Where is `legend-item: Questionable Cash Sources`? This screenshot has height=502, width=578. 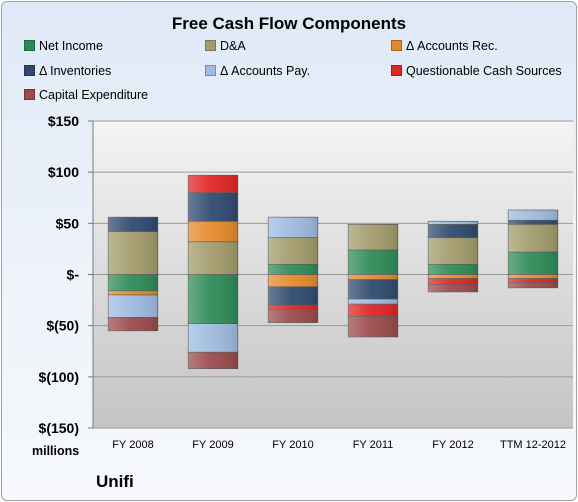 legend-item: Questionable Cash Sources is located at coordinates (476, 71).